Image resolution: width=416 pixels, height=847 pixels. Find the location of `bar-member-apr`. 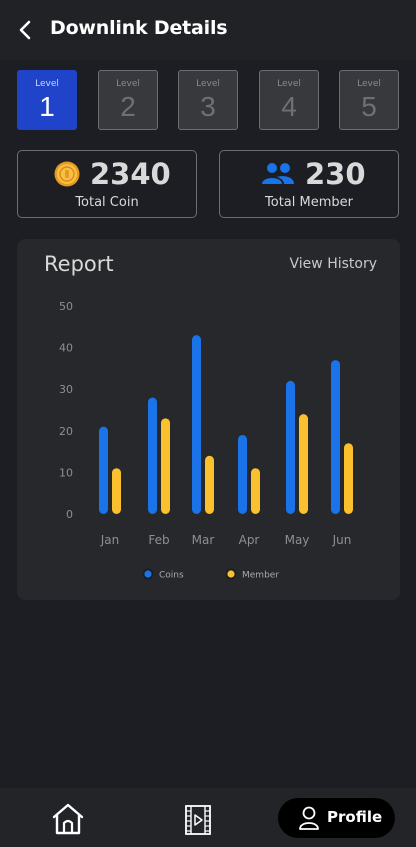

bar-member-apr is located at coordinates (255, 491).